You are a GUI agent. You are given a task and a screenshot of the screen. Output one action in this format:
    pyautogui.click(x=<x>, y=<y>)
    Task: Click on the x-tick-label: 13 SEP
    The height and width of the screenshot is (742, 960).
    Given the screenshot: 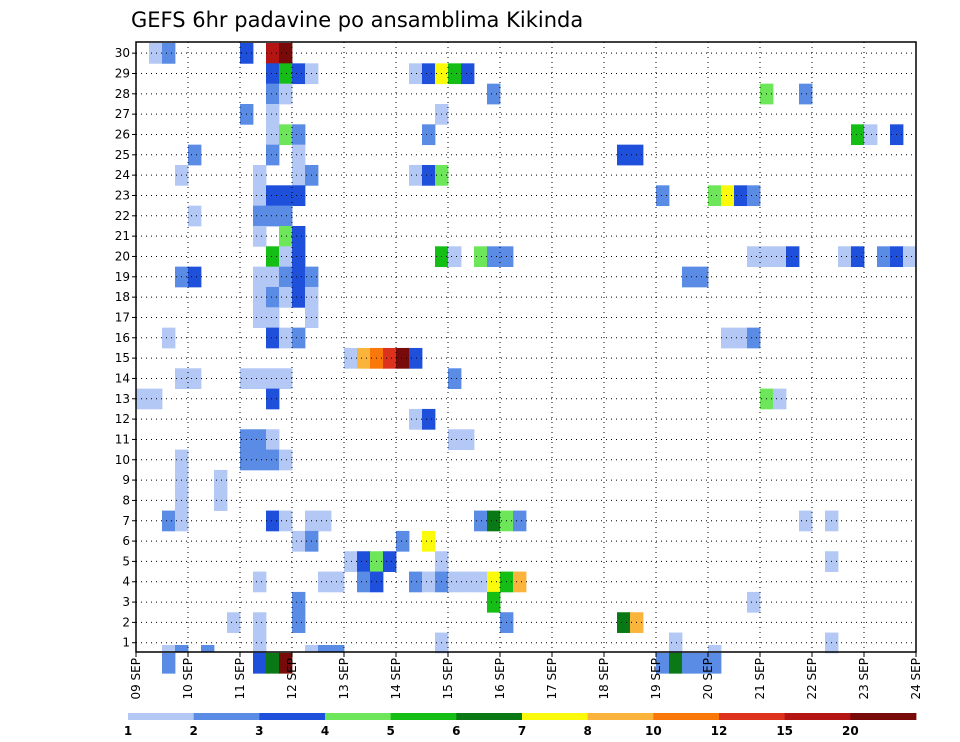 What is the action you would take?
    pyautogui.click(x=344, y=679)
    